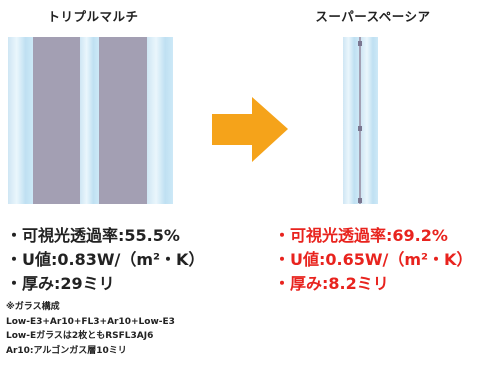 This screenshot has height=367, width=478. Describe the element at coordinates (250, 129) in the screenshot. I see `arrow-right-icon` at that location.